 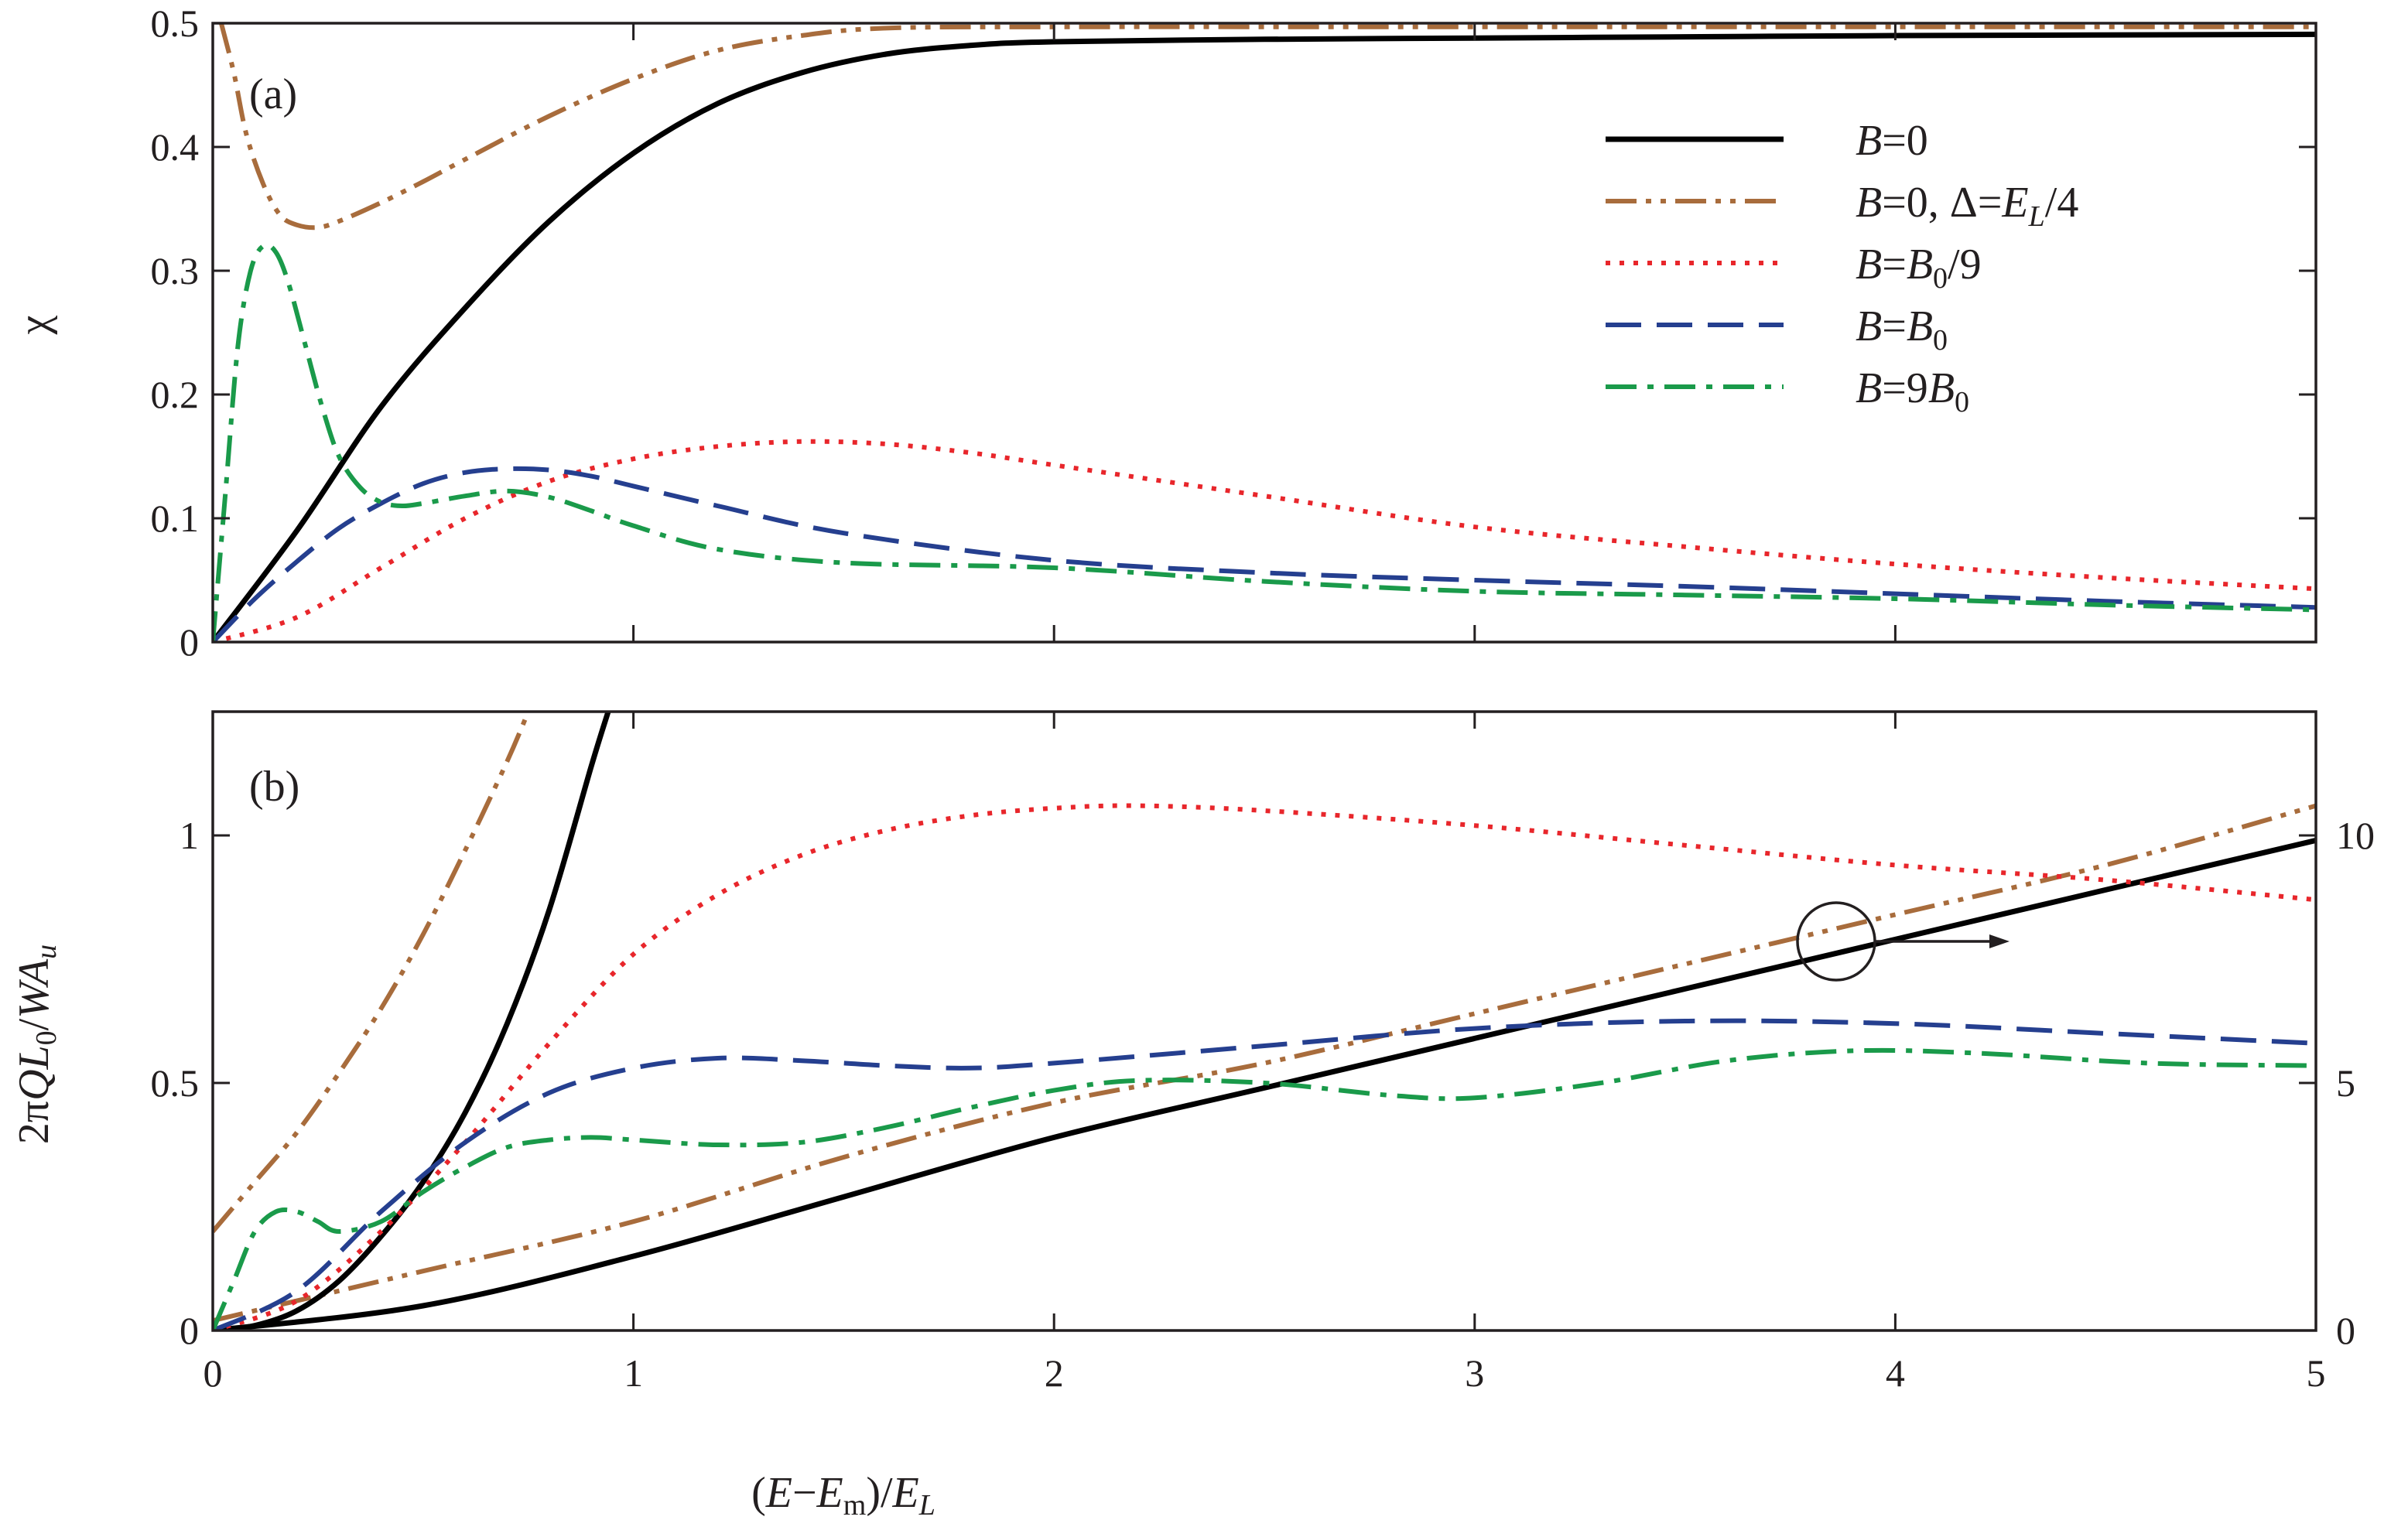 What do you see at coordinates (175, 394) in the screenshot?
I see `y-tick-label-a-2: 0.2` at bounding box center [175, 394].